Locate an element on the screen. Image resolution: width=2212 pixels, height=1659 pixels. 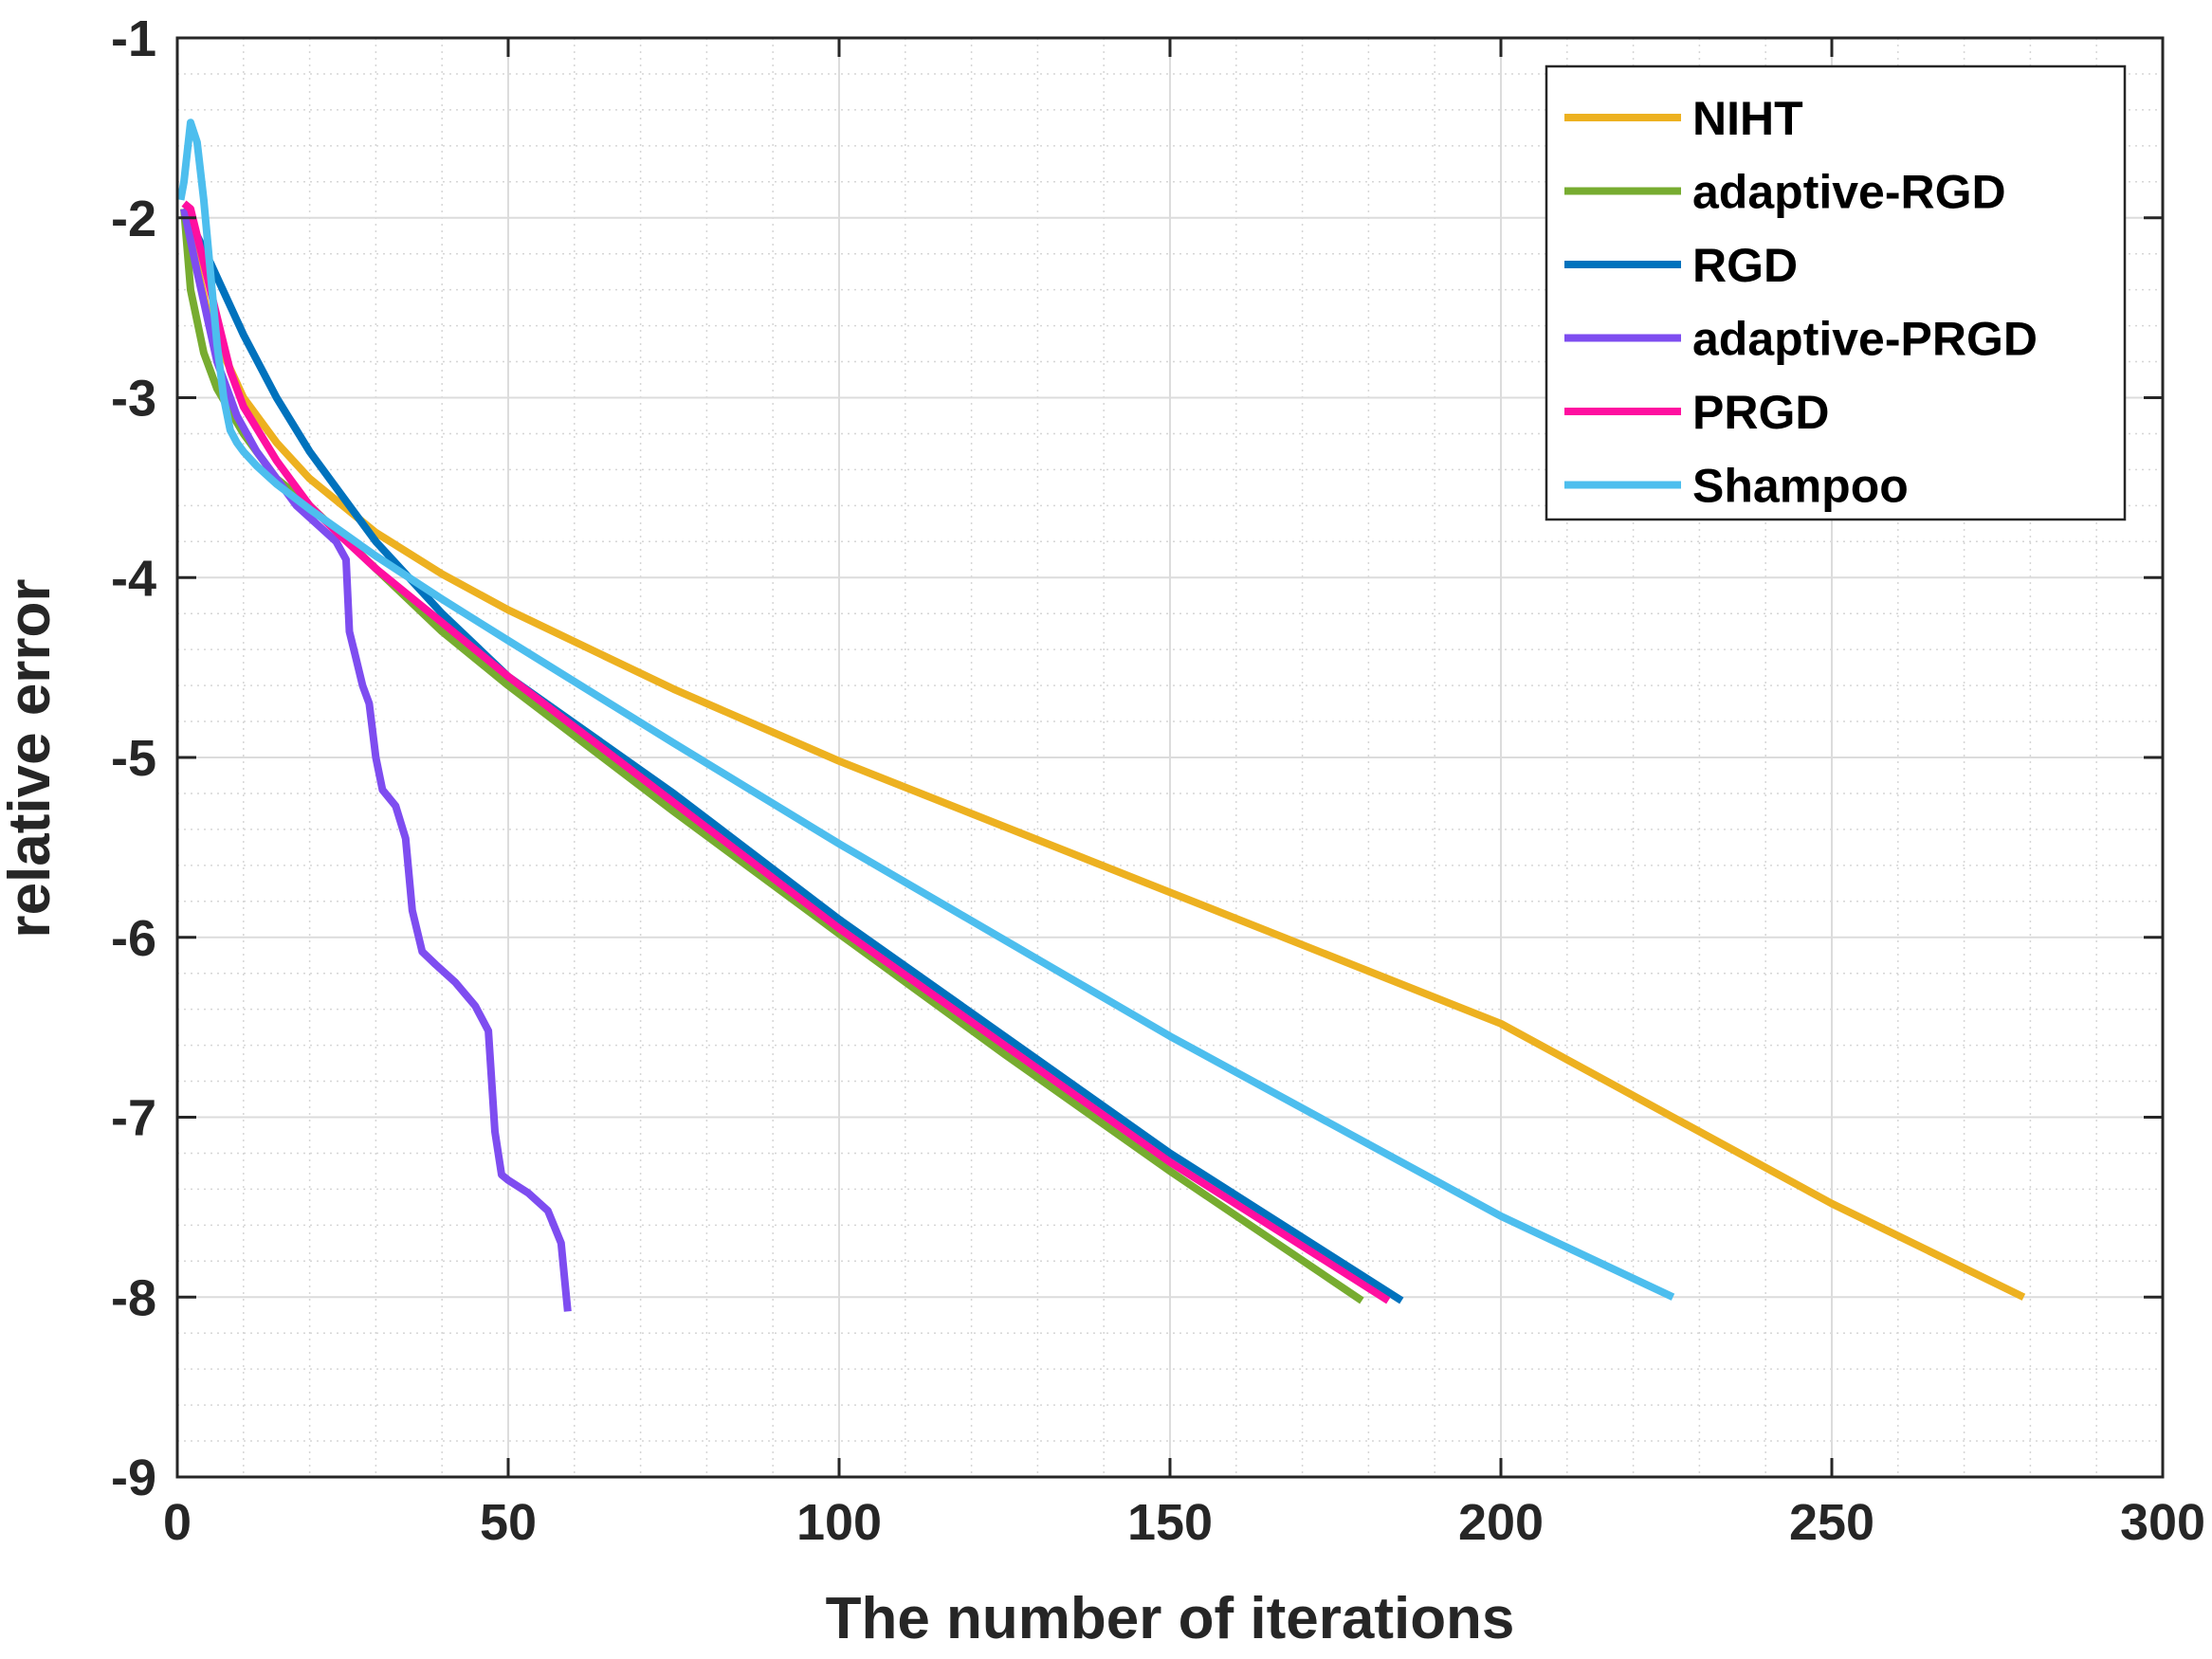
x-tick-label: 150 is located at coordinates (1170, 1522).